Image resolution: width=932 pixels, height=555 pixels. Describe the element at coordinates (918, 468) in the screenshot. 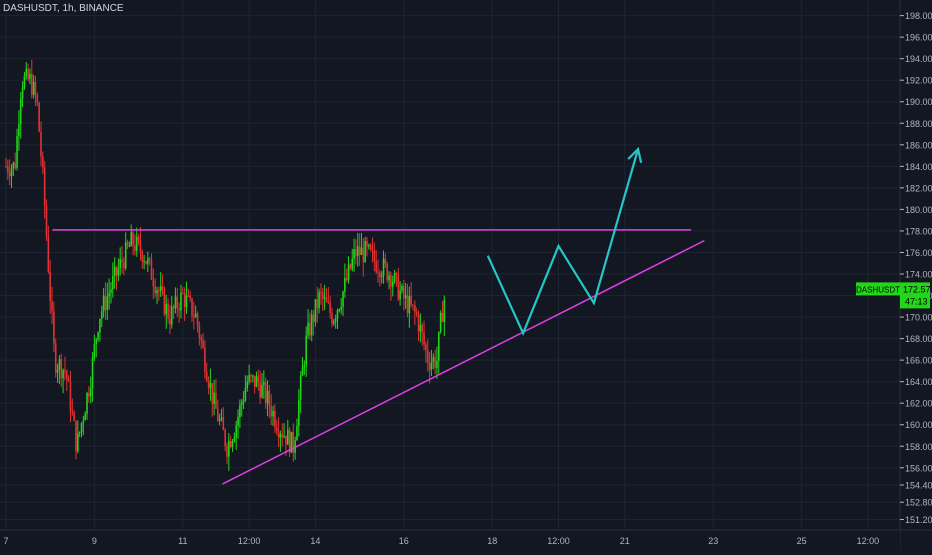

I see `y-tick-label: 156.00` at that location.